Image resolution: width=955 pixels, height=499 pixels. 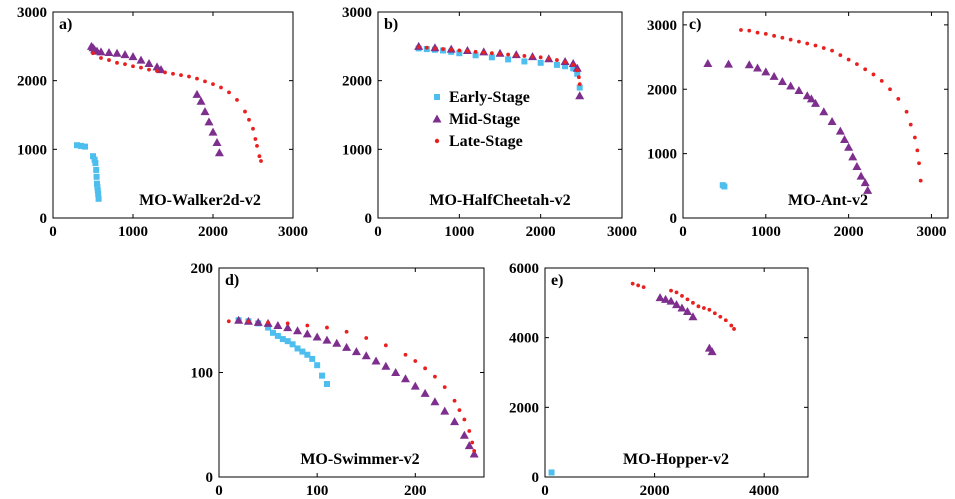 What do you see at coordinates (338, 380) in the screenshot?
I see `panel-d: 0 100 200 0 100 200 d) MO-Swimmer-v2` at bounding box center [338, 380].